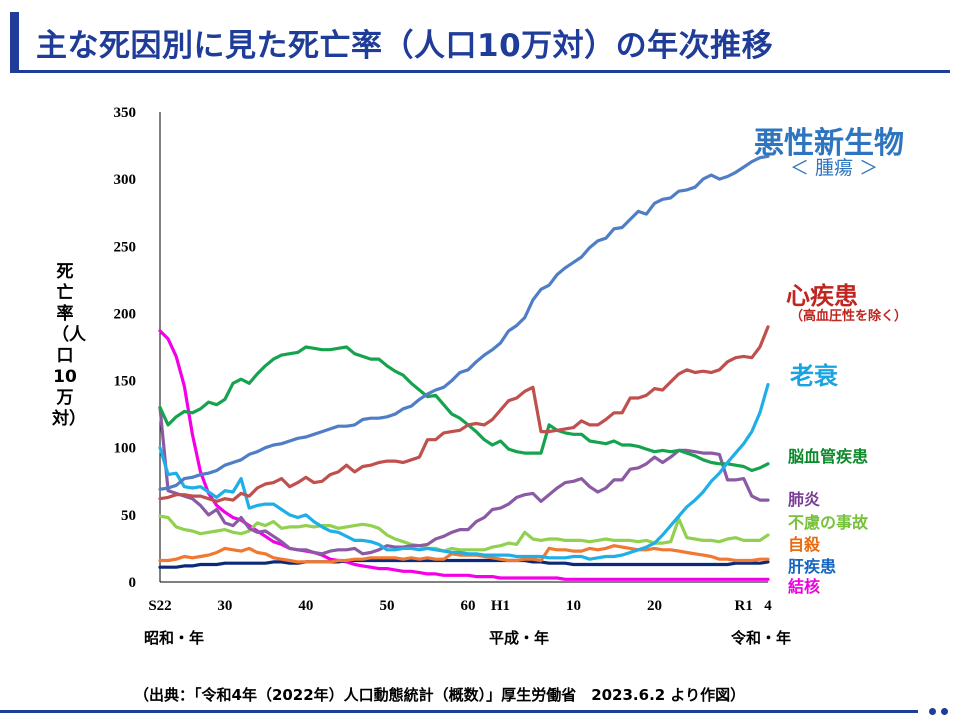  What do you see at coordinates (573, 606) in the screenshot?
I see `x-tick-label: 10` at bounding box center [573, 606].